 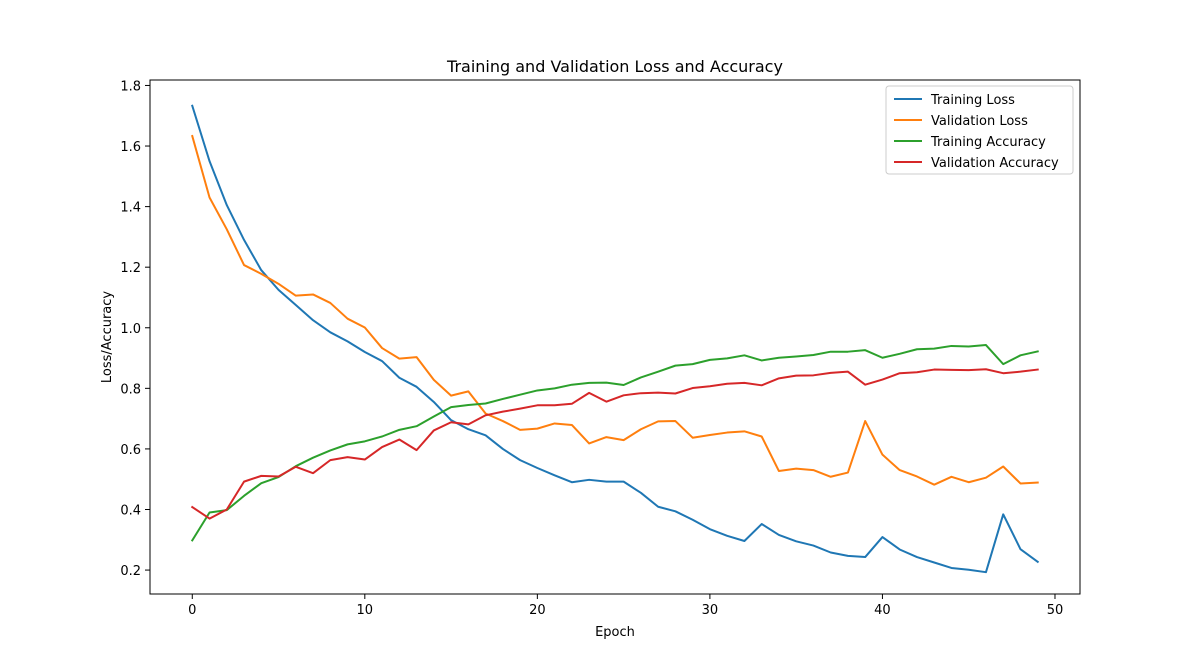 I want to click on legend-box, so click(x=979, y=130).